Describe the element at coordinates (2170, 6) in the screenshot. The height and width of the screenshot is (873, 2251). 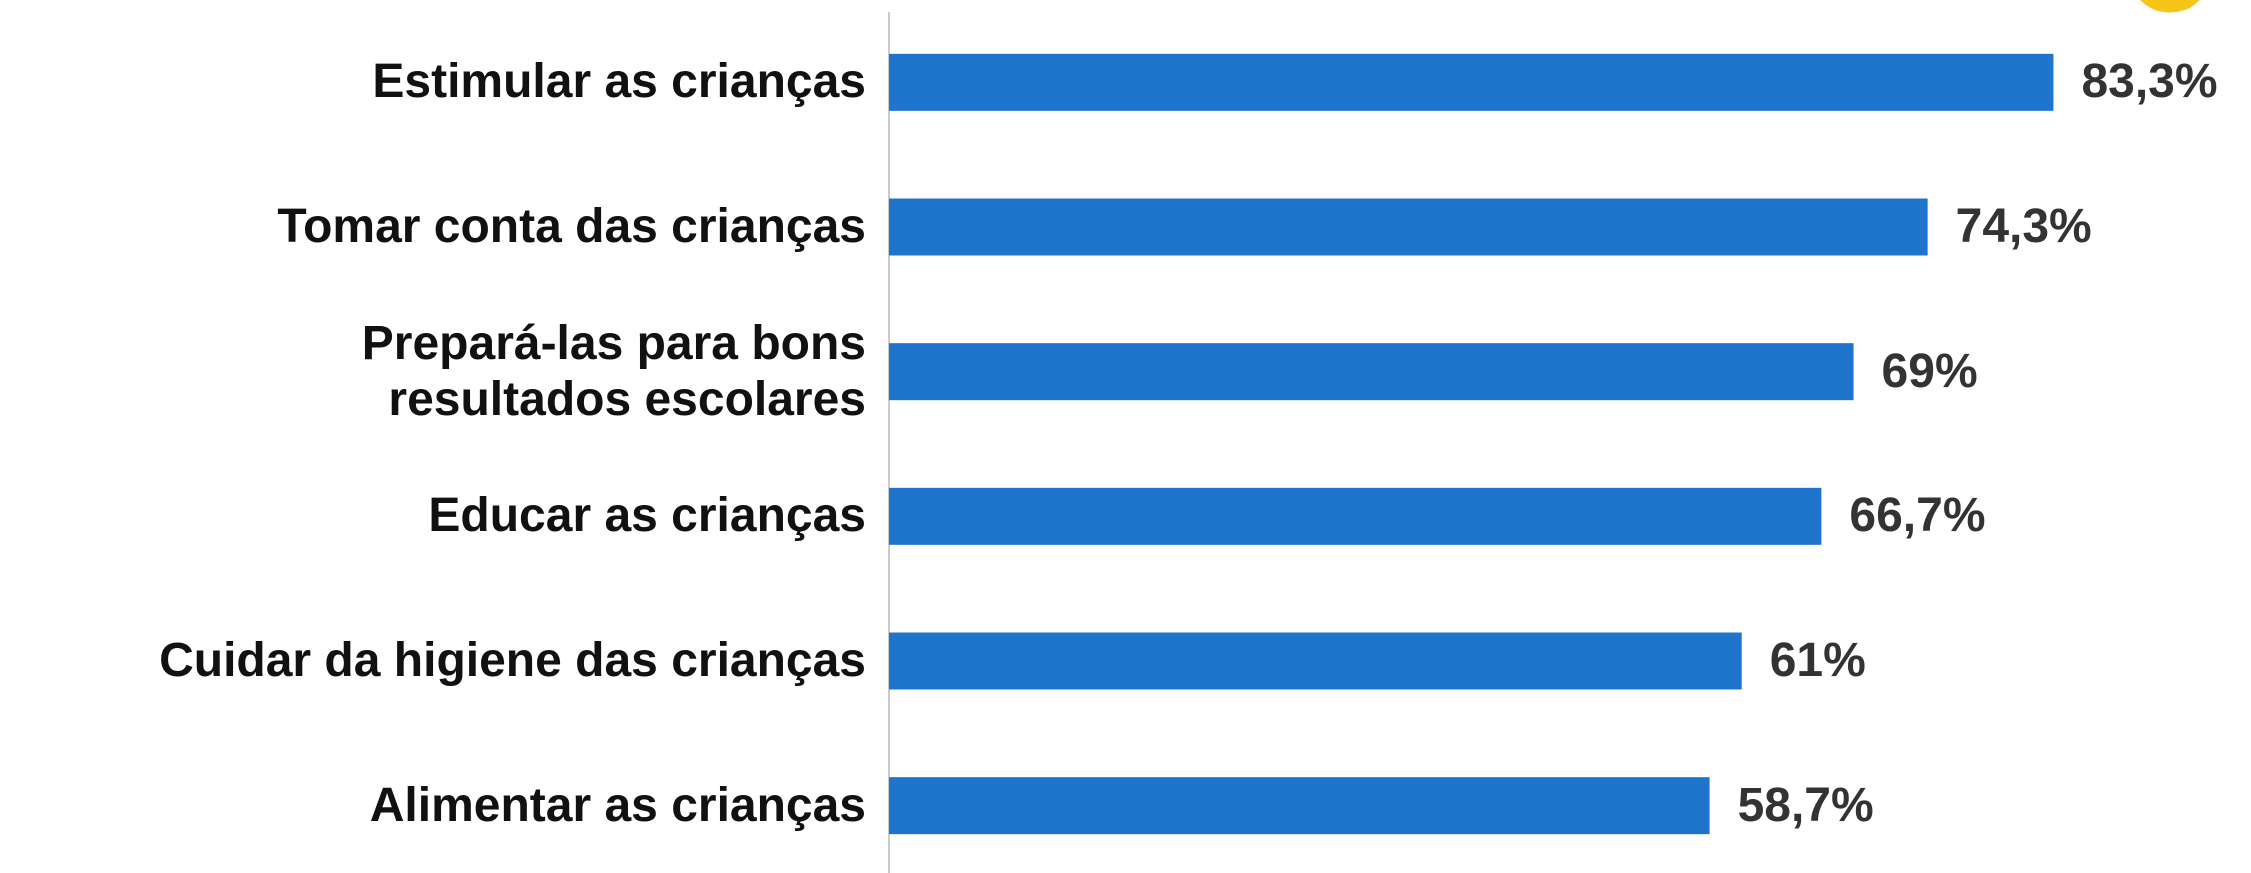
I see `decoration` at that location.